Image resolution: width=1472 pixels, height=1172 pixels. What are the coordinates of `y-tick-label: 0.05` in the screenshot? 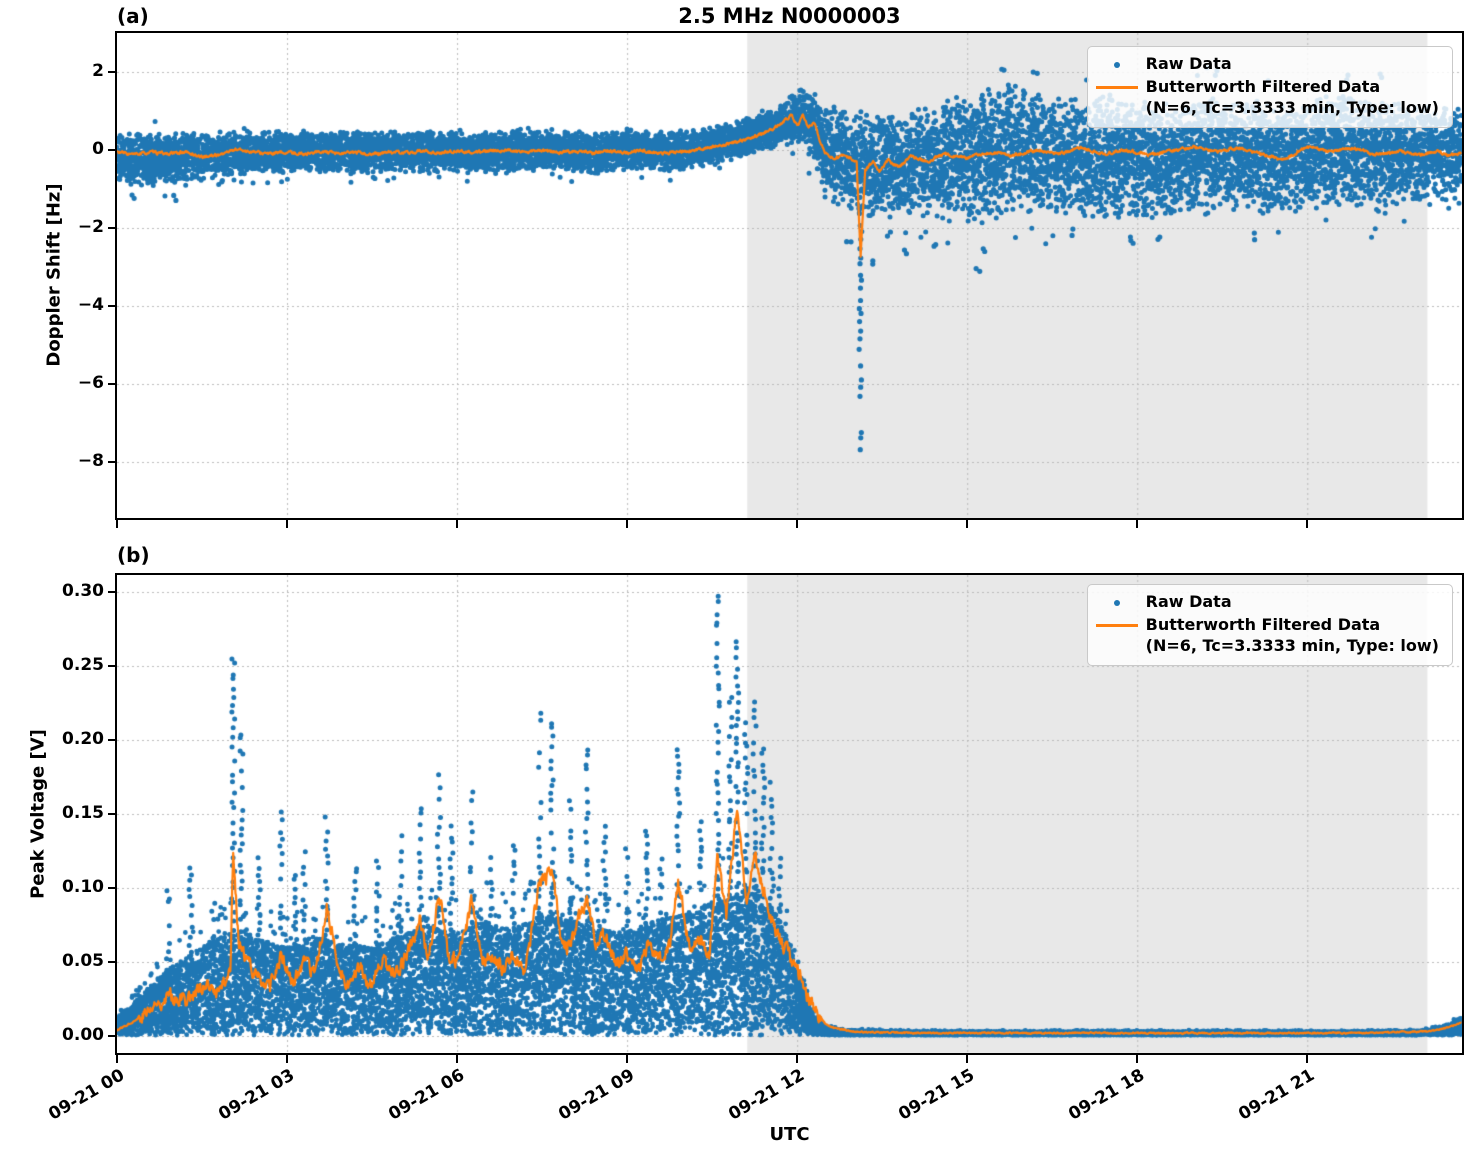 It's located at (83, 961).